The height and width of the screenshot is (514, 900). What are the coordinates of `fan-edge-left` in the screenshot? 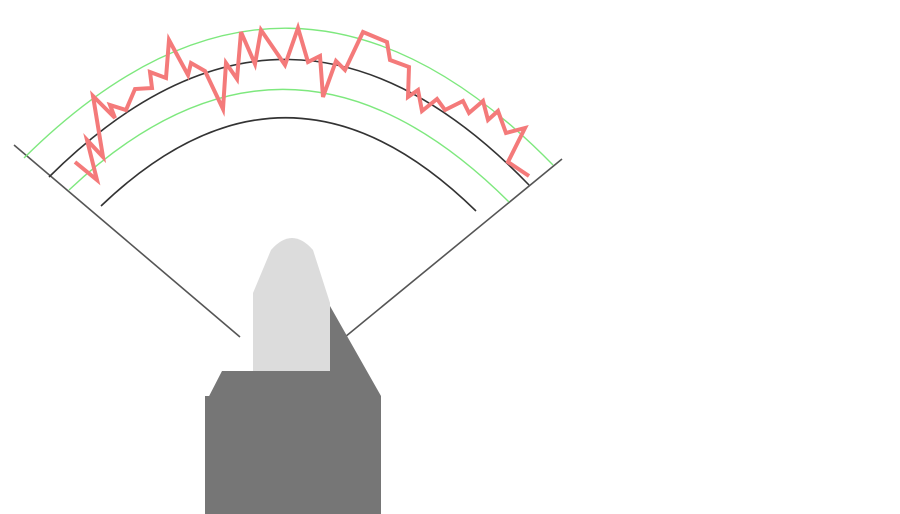 It's located at (127, 241).